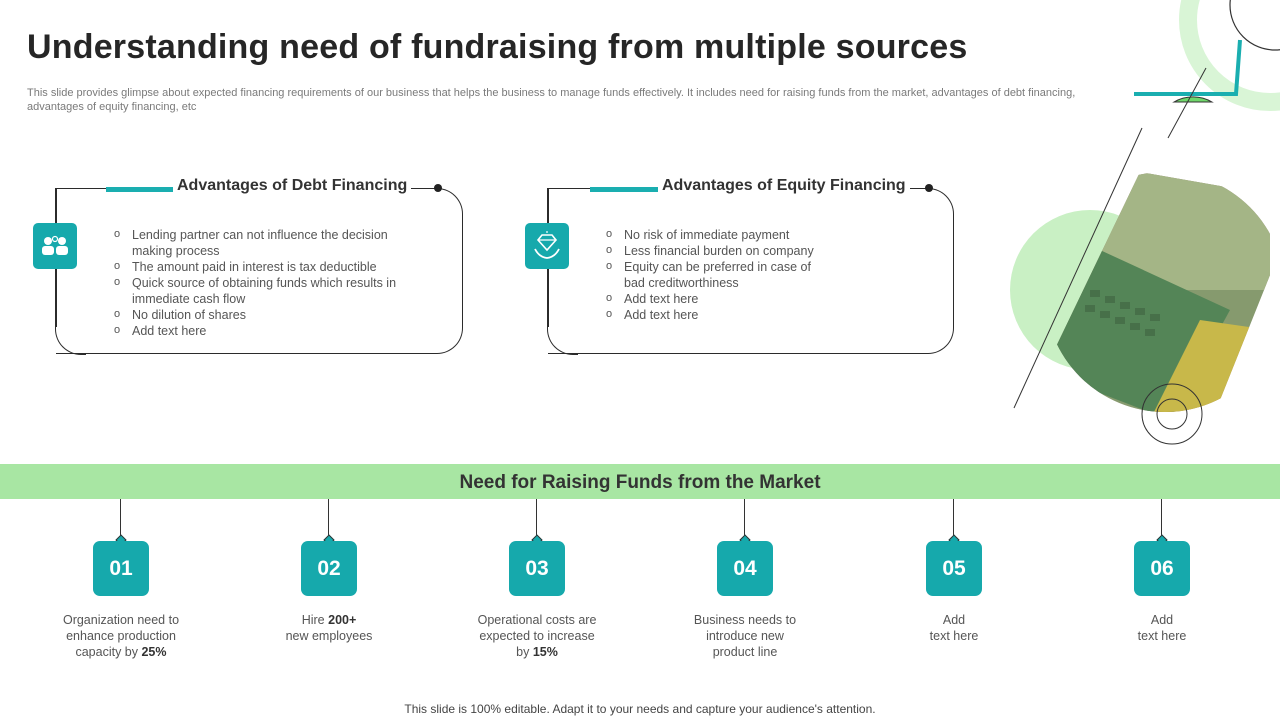 The height and width of the screenshot is (720, 1280). What do you see at coordinates (274, 314) in the screenshot?
I see `list-item: No dilution of shares` at bounding box center [274, 314].